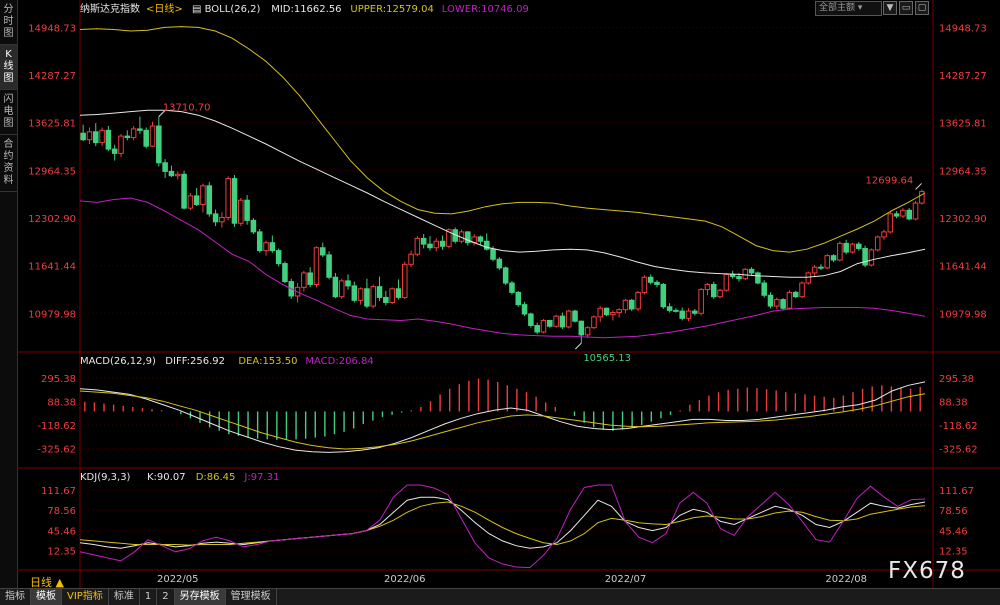 This screenshot has width=1000, height=605. I want to click on bottom-tab-6: 另存模板, so click(200, 597).